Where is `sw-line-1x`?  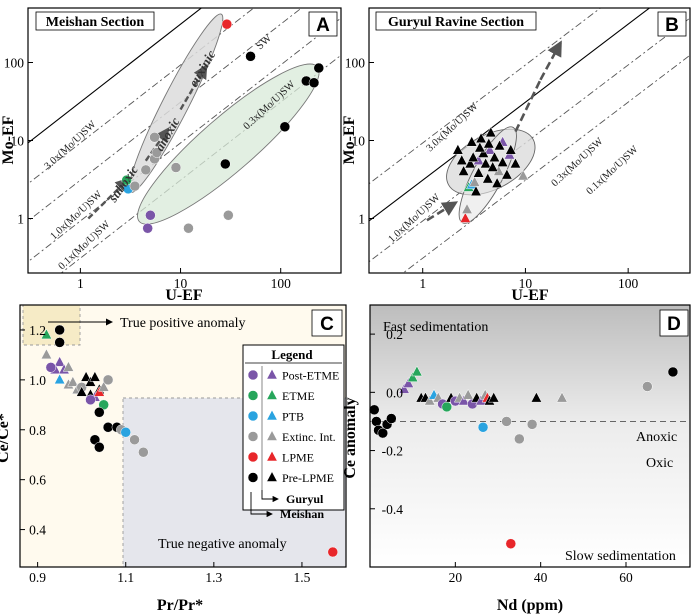 sw-line-1x is located at coordinates (510, 115).